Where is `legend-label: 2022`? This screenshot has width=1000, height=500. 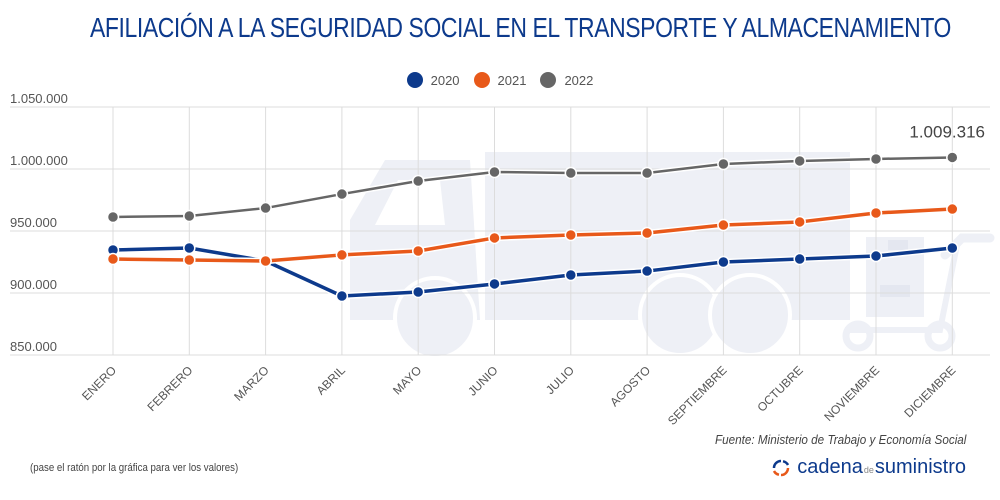 legend-label: 2022 is located at coordinates (579, 80).